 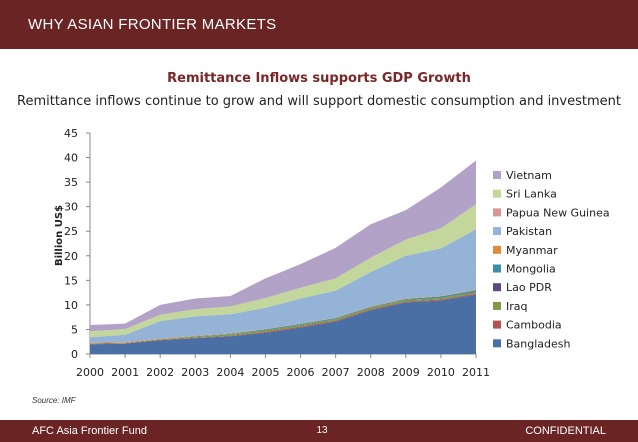 I want to click on y-axis-label: Billion US$, so click(x=59, y=235).